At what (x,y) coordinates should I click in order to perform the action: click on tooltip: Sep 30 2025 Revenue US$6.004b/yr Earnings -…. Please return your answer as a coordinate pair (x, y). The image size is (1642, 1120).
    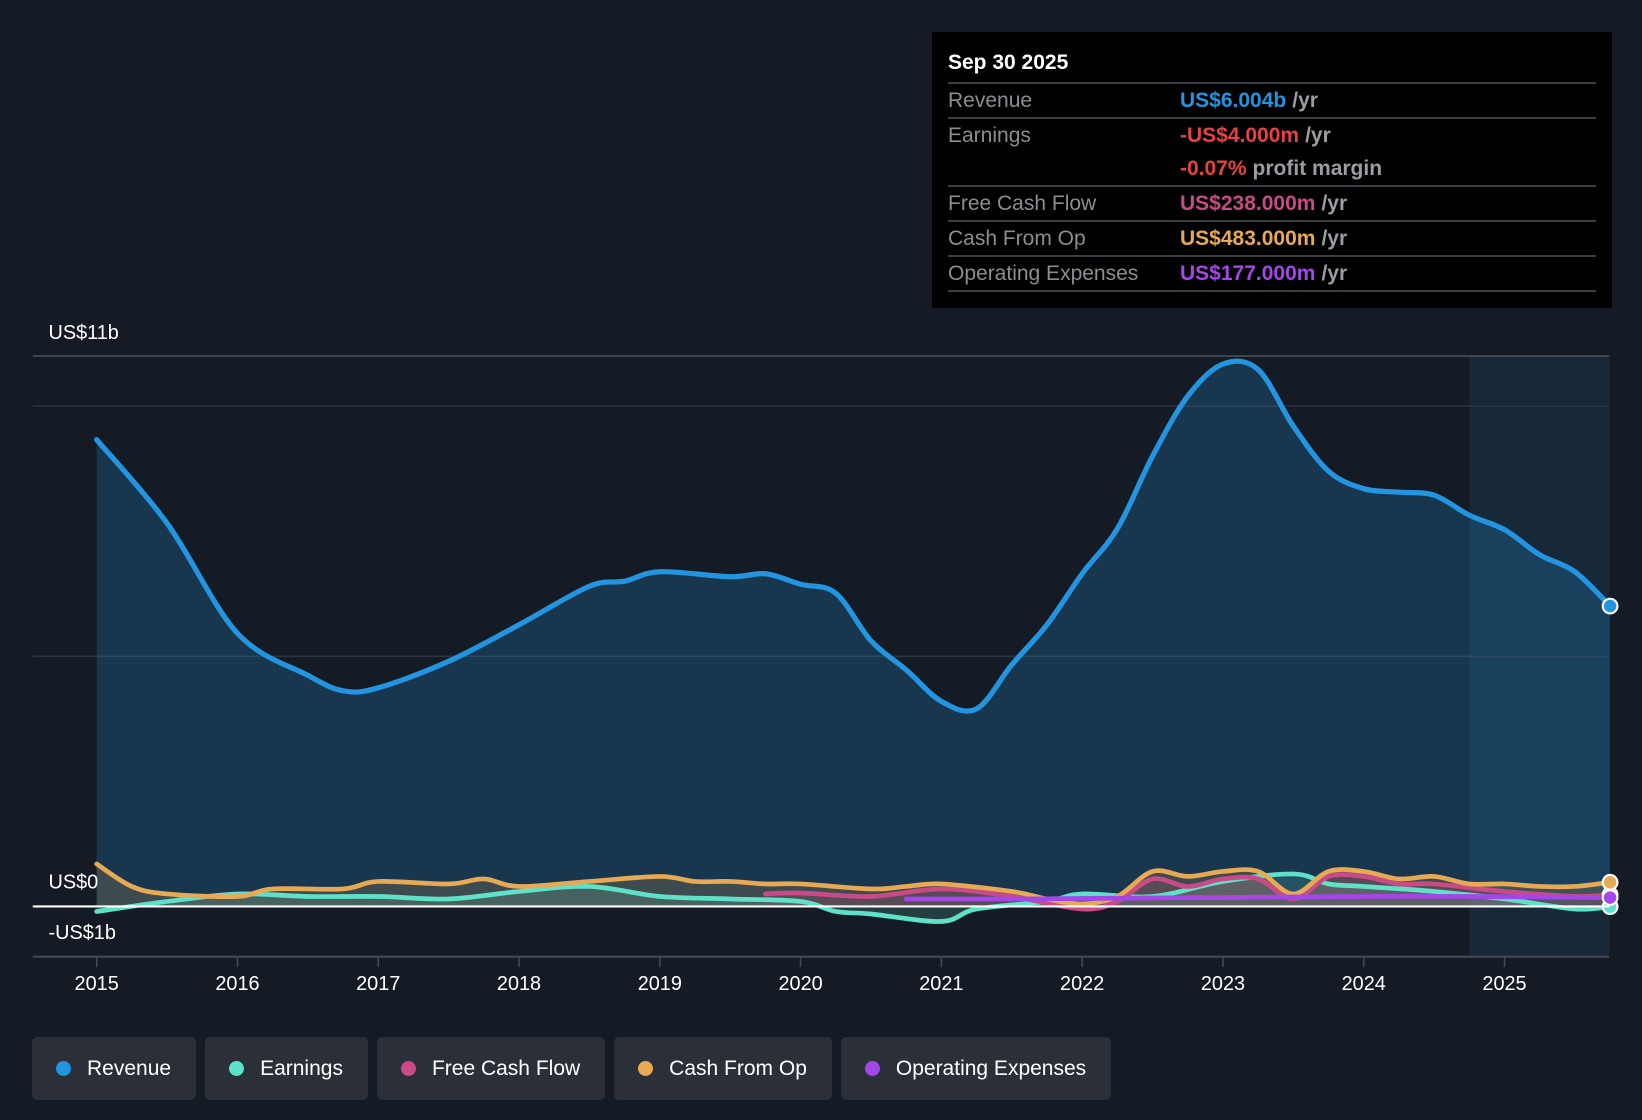
    Looking at the image, I should click on (1272, 170).